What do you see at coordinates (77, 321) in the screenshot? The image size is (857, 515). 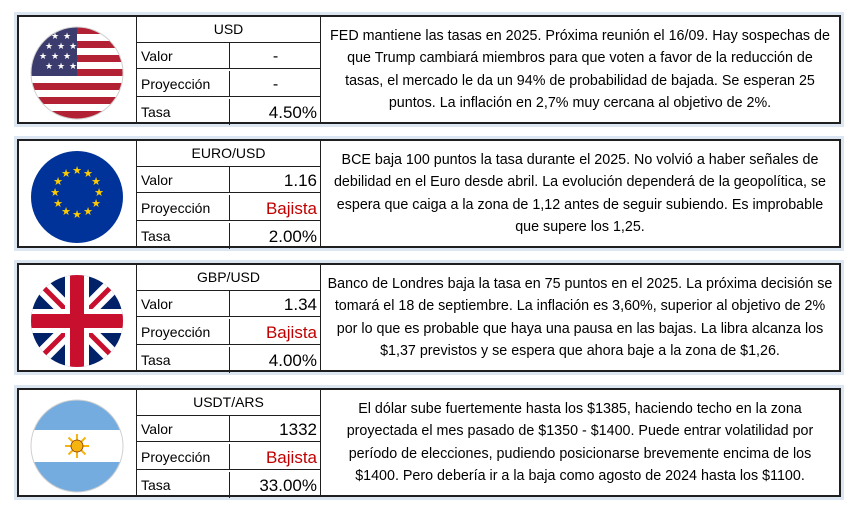 I see `uk-flag-icon` at bounding box center [77, 321].